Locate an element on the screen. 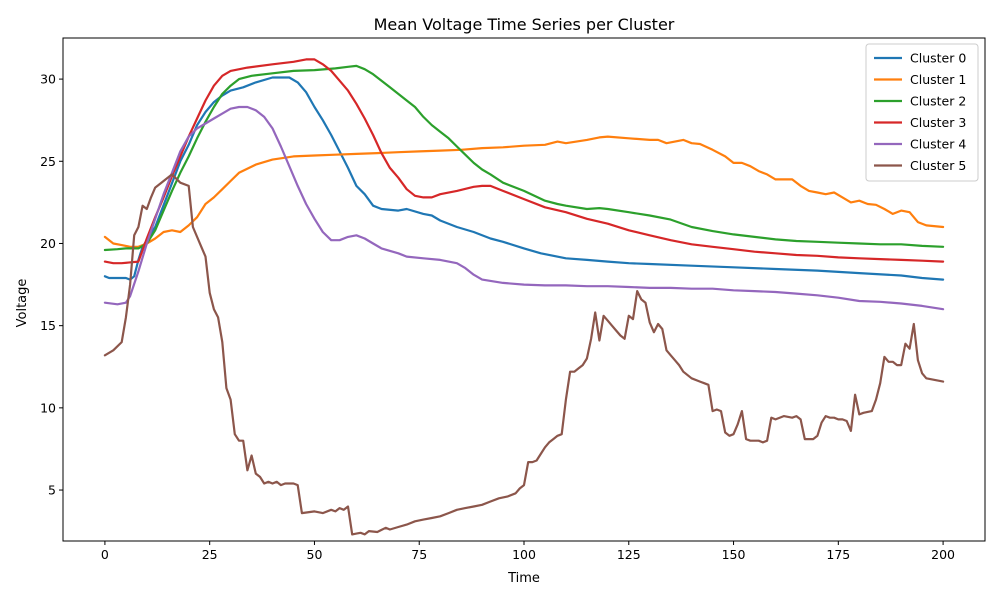 The width and height of the screenshot is (1000, 600). x-axis-label: Time is located at coordinates (523, 578).